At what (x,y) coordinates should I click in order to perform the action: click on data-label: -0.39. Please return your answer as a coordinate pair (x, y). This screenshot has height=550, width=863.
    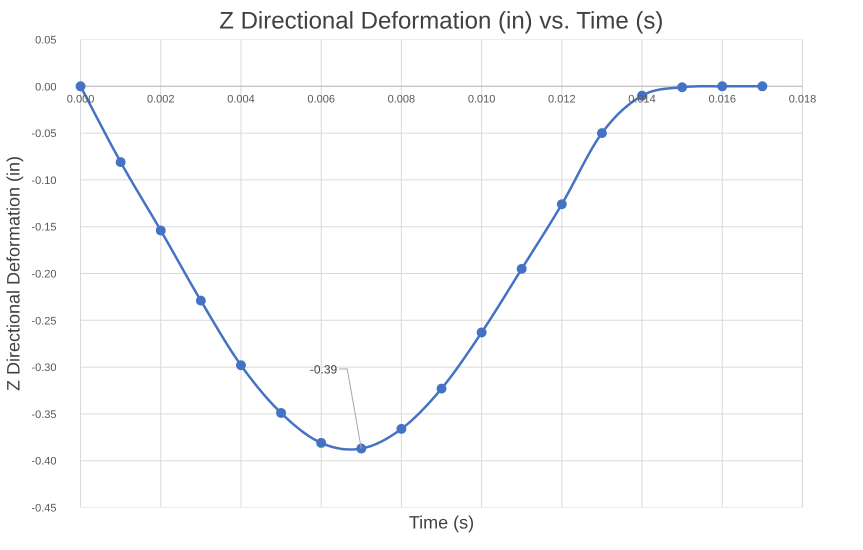
    Looking at the image, I should click on (324, 369).